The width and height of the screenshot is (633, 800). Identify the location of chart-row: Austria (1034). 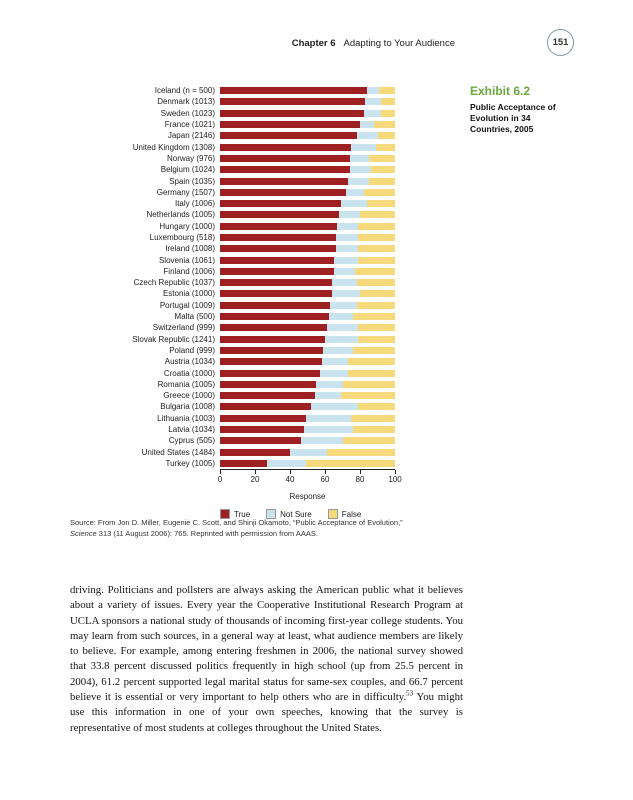
(265, 361).